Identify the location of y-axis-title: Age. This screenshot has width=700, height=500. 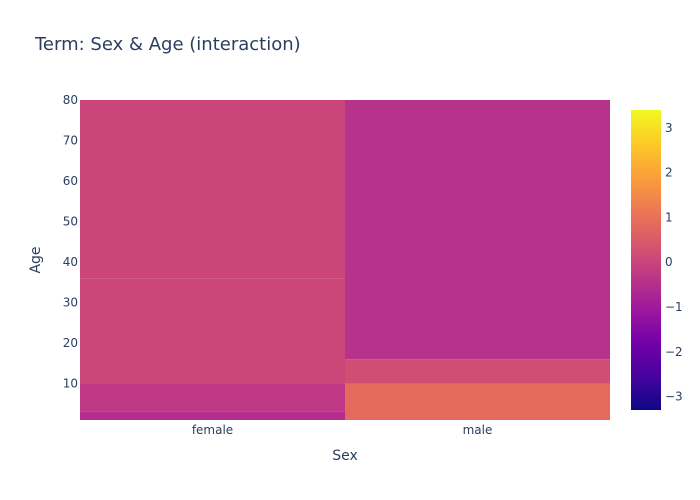
(36, 259).